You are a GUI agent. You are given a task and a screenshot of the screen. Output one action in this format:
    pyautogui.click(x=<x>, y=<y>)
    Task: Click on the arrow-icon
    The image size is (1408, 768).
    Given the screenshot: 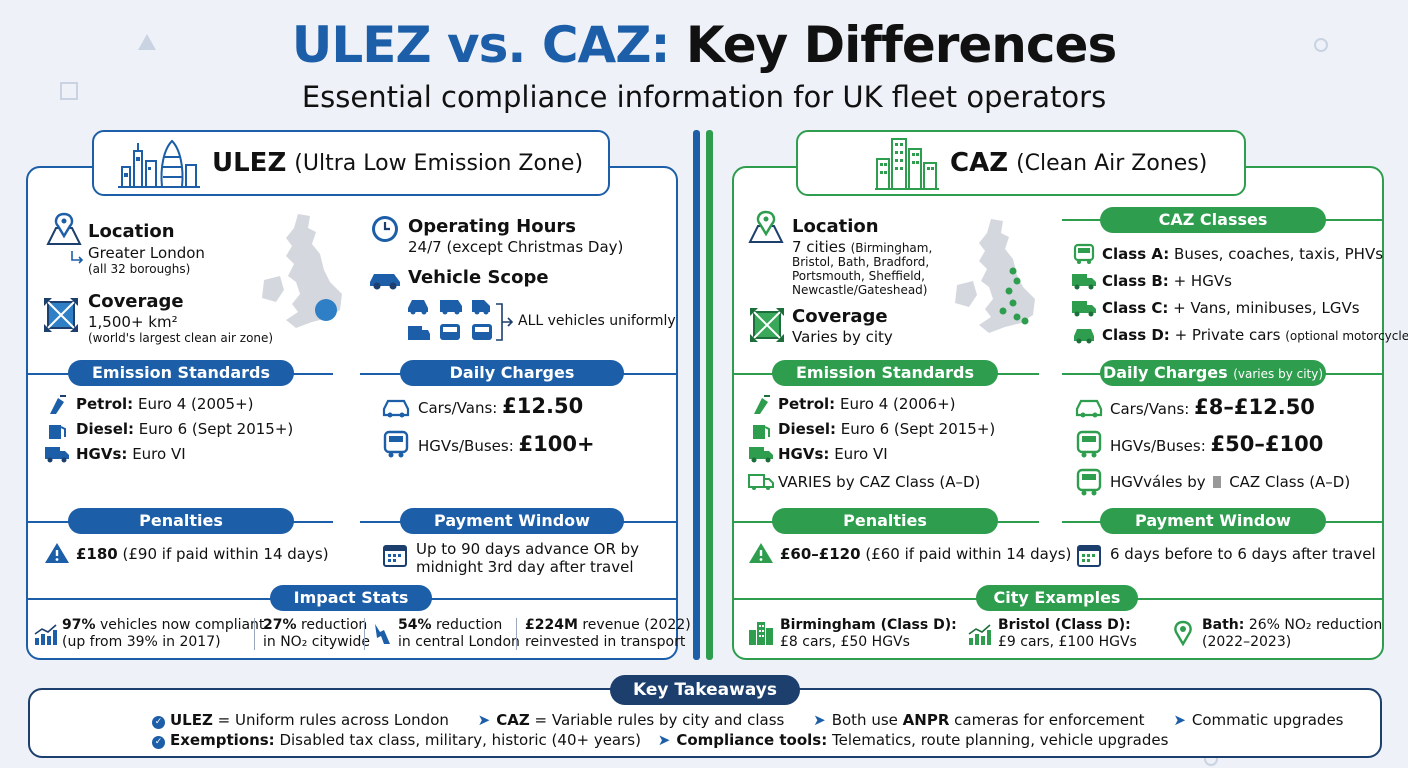 What is the action you would take?
    pyautogui.click(x=77, y=257)
    